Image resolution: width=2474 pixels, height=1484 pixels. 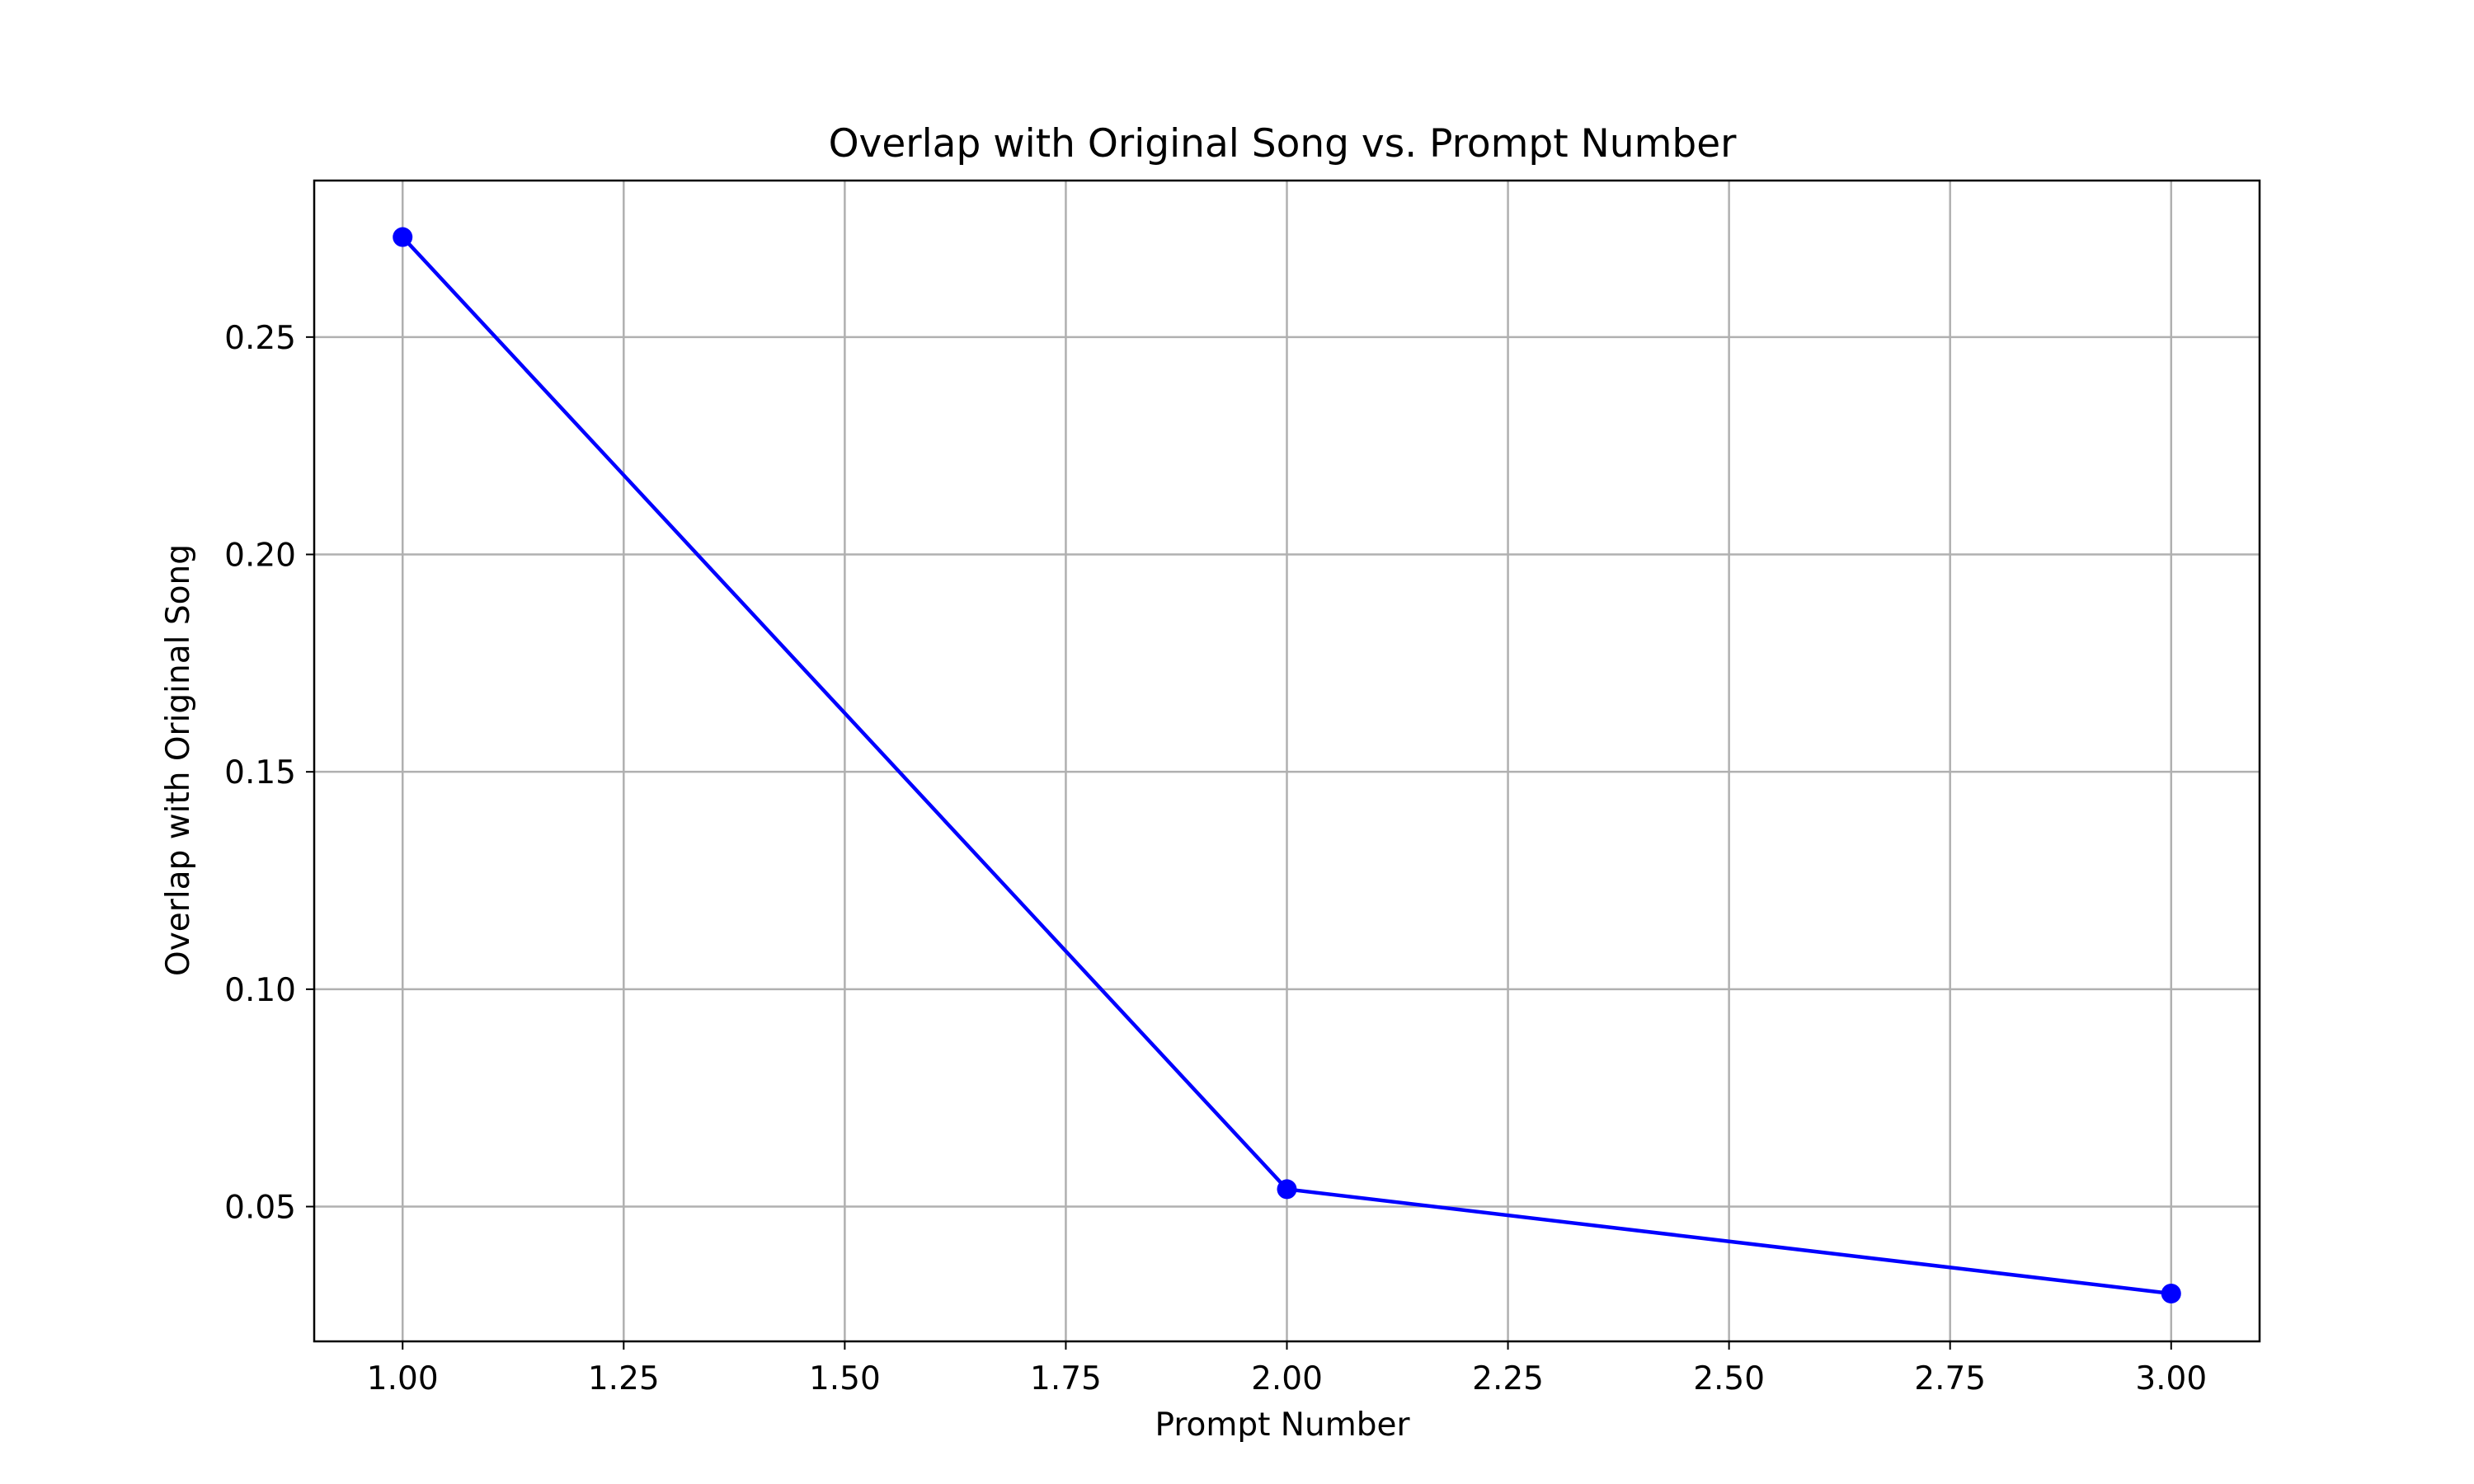 I want to click on y-tick-label: 0.10, so click(x=260, y=991).